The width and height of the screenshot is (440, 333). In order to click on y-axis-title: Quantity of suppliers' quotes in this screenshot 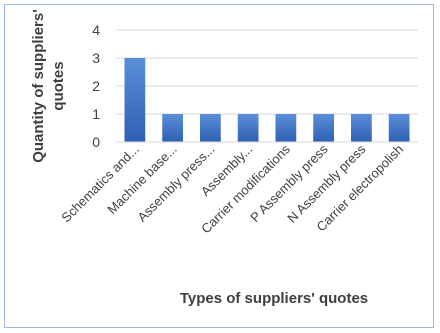, I will do `click(48, 86)`.